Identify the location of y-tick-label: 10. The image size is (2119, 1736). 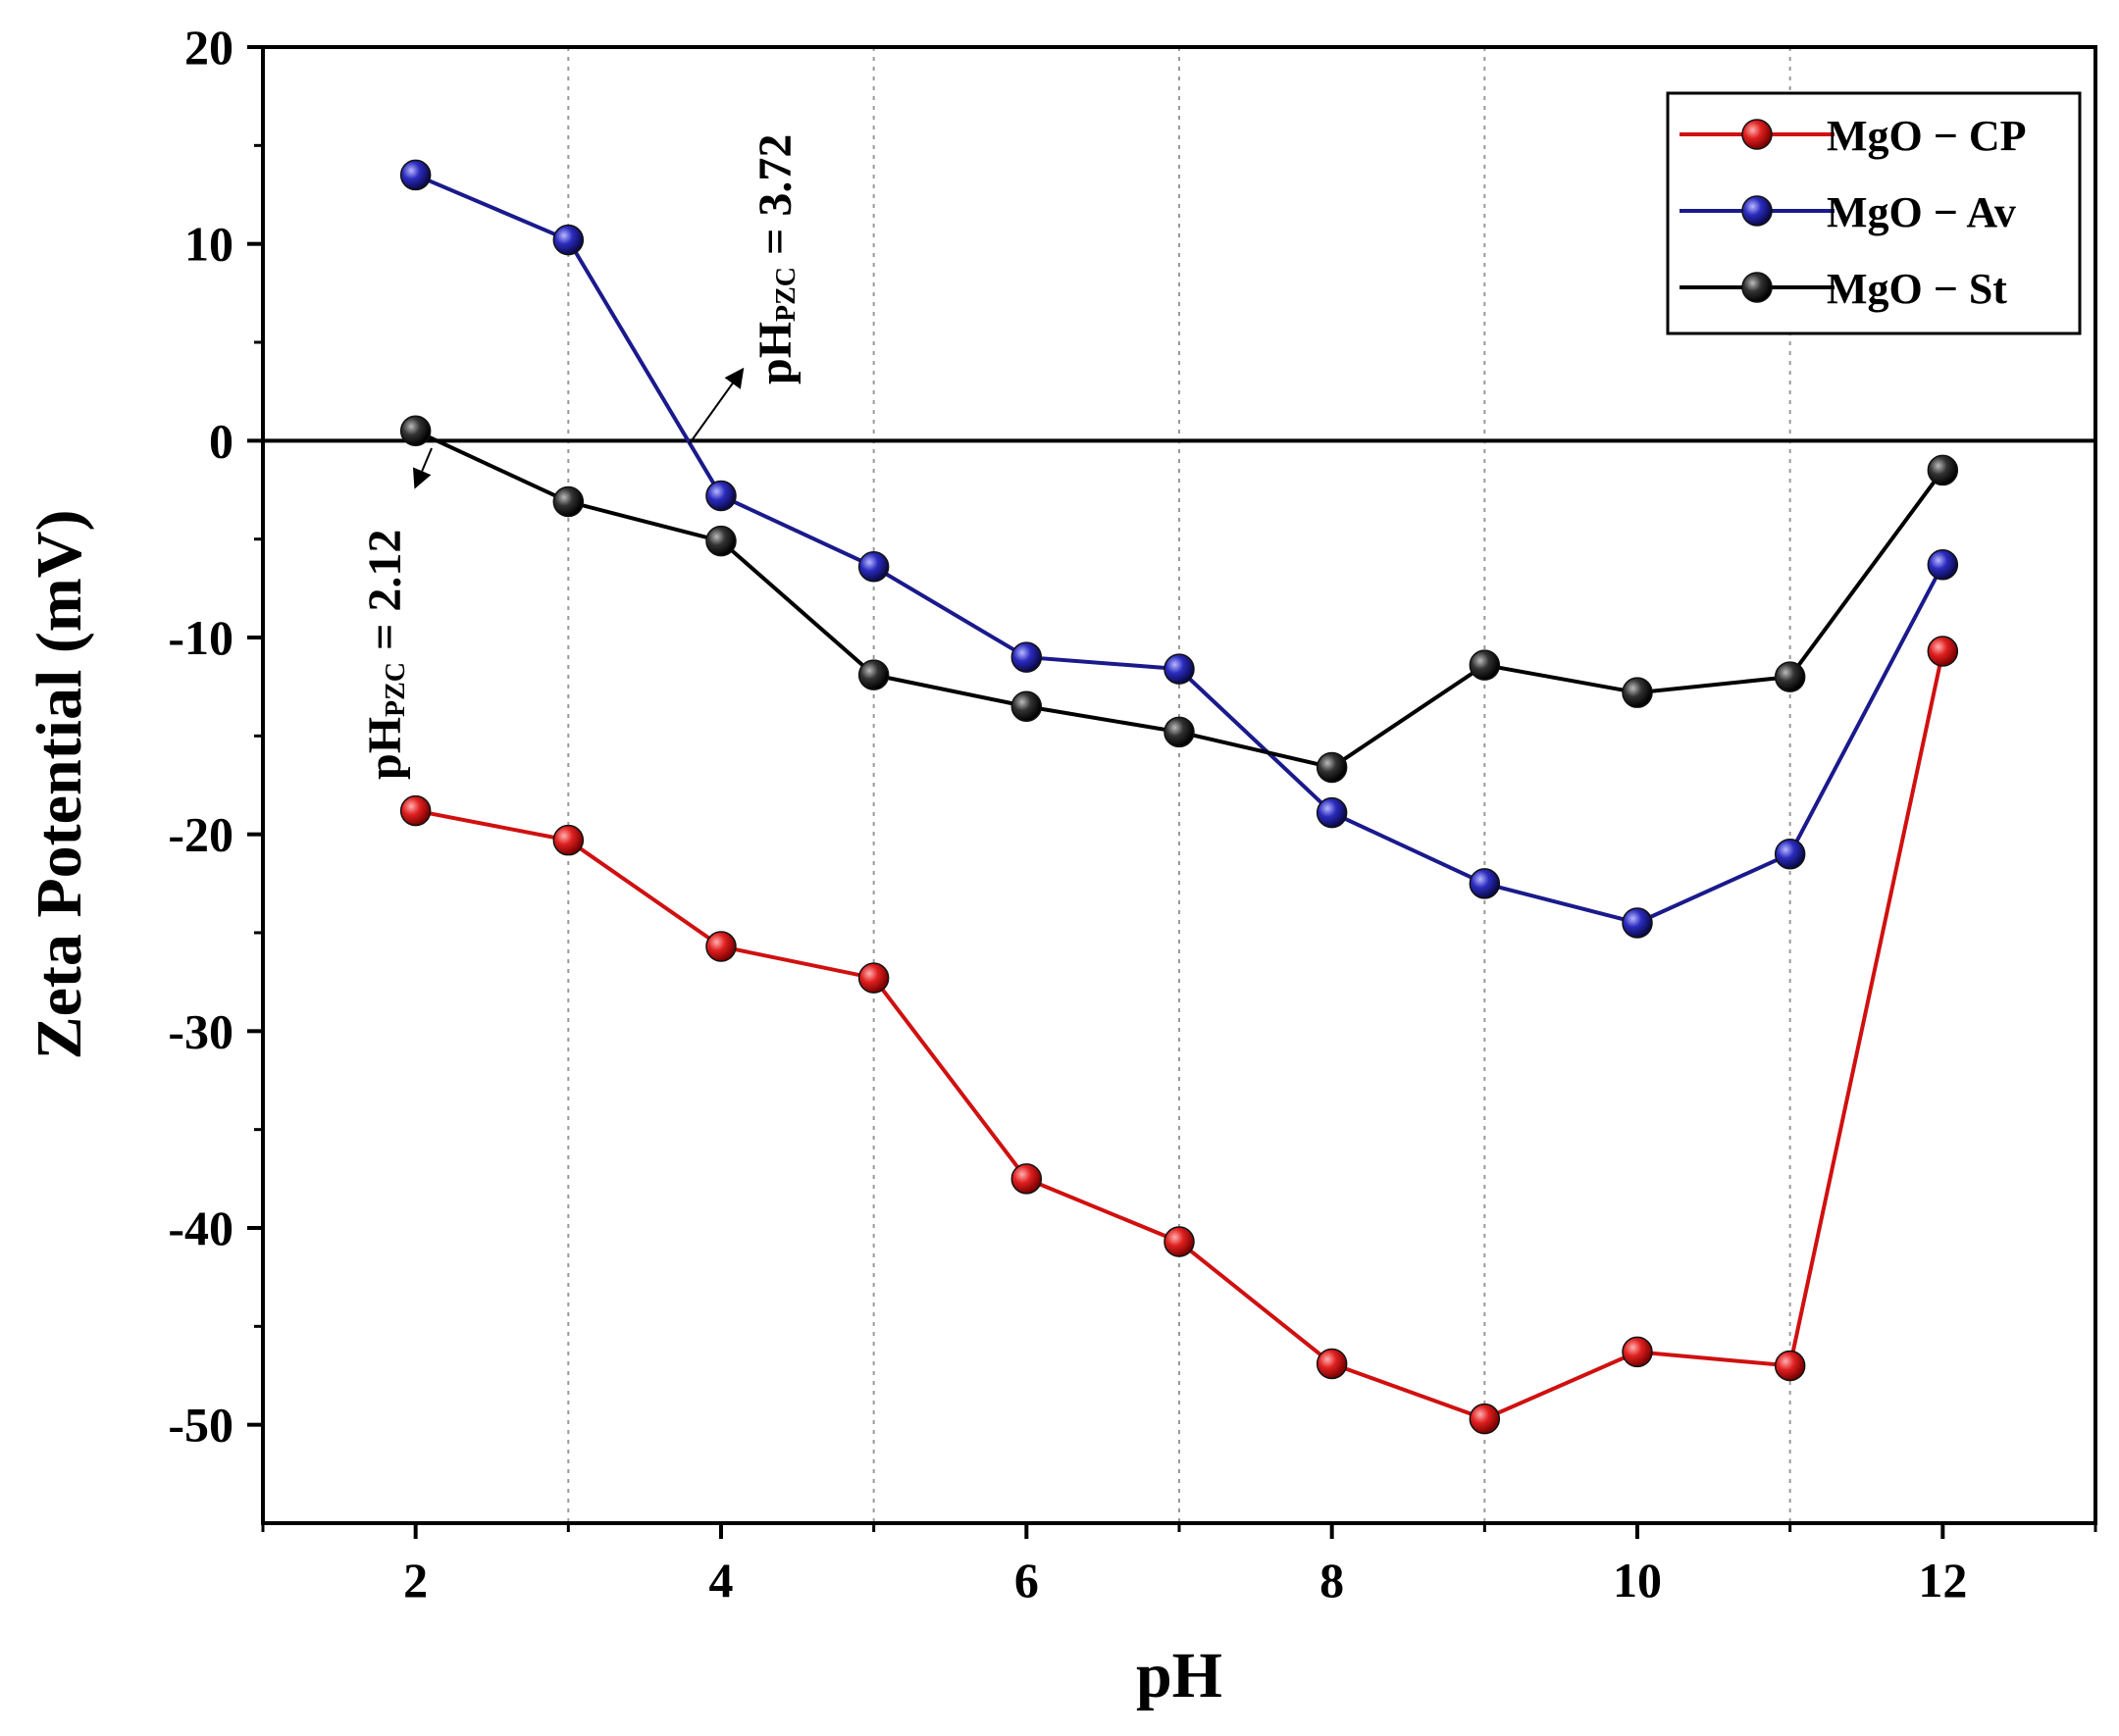
(208, 245).